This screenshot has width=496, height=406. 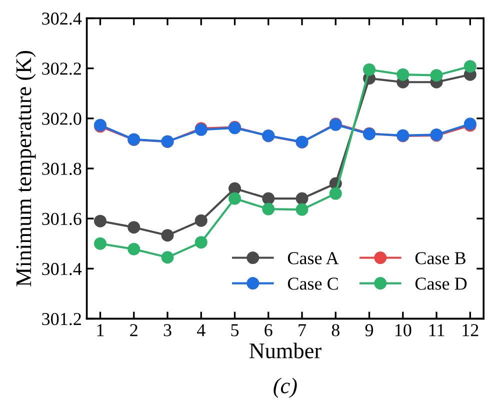 I want to click on y-tick-label: 302.0, so click(x=62, y=118).